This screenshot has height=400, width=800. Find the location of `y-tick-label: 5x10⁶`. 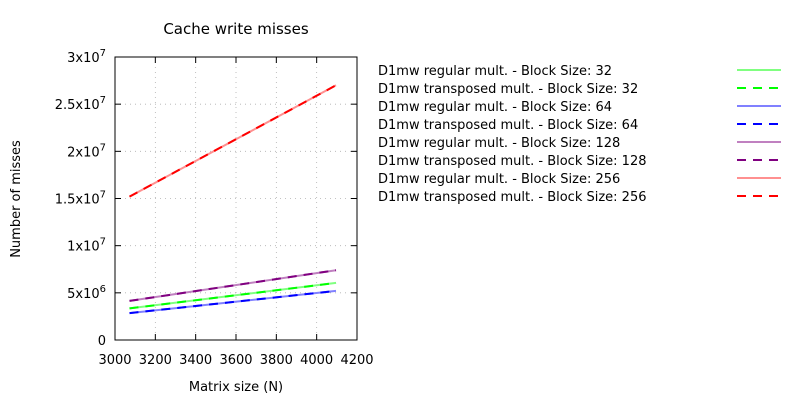

y-tick-label: 5x10⁶ is located at coordinates (86, 293).